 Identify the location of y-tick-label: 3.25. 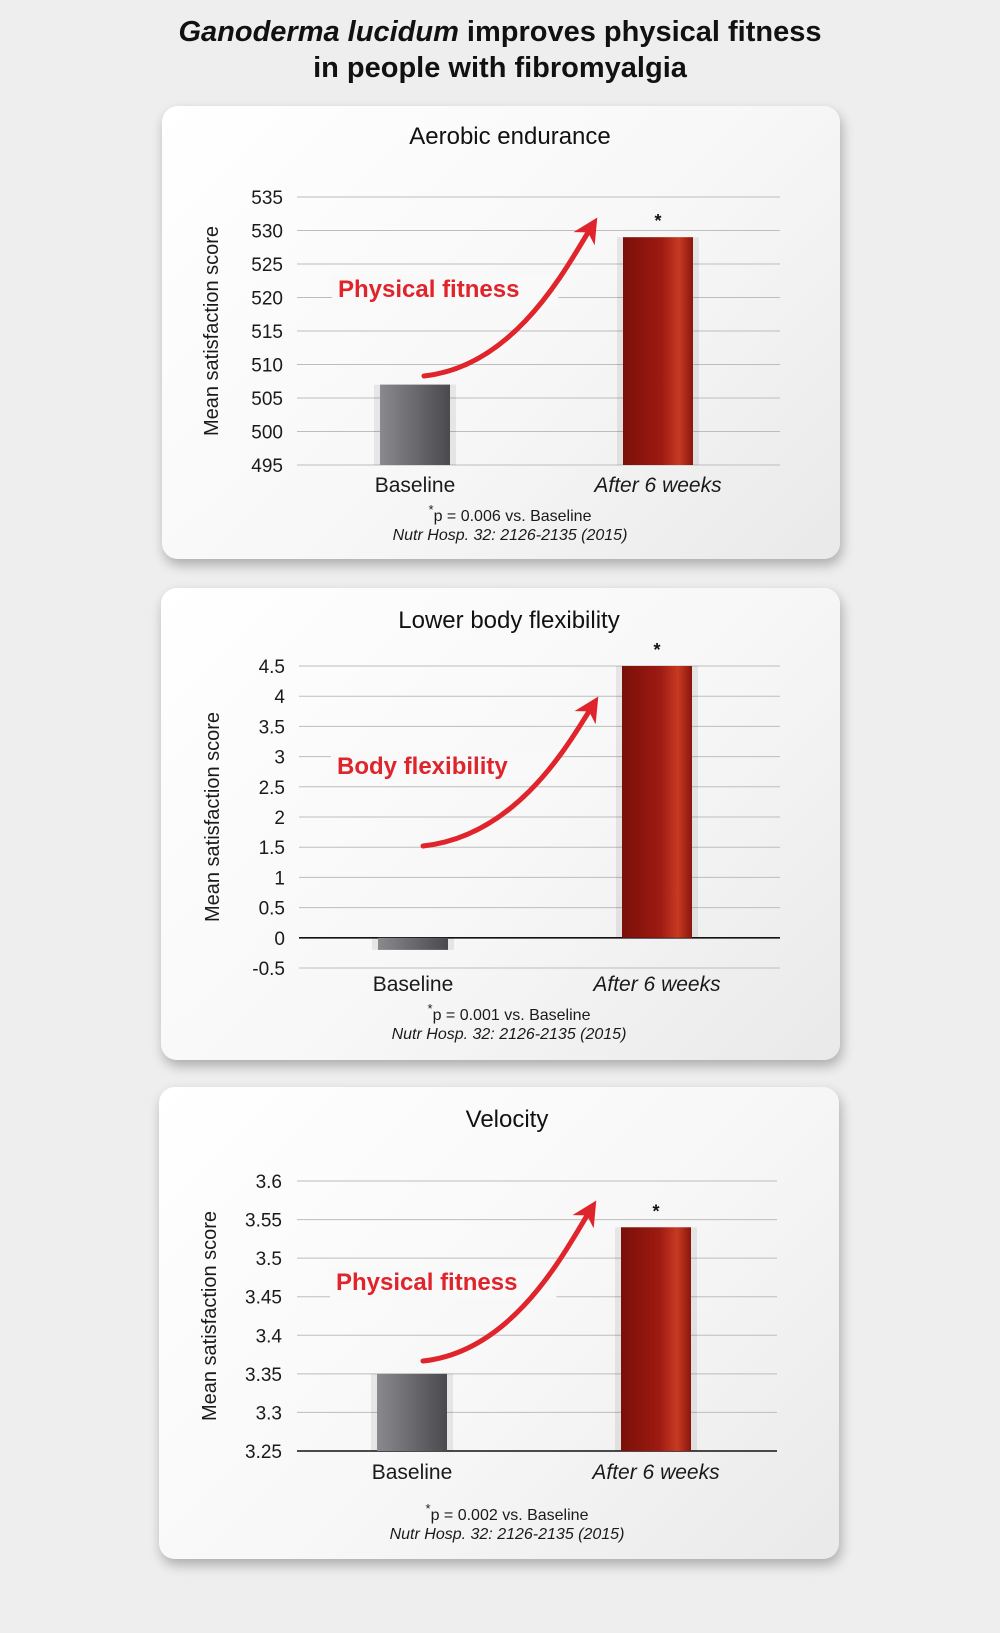
(263, 1452).